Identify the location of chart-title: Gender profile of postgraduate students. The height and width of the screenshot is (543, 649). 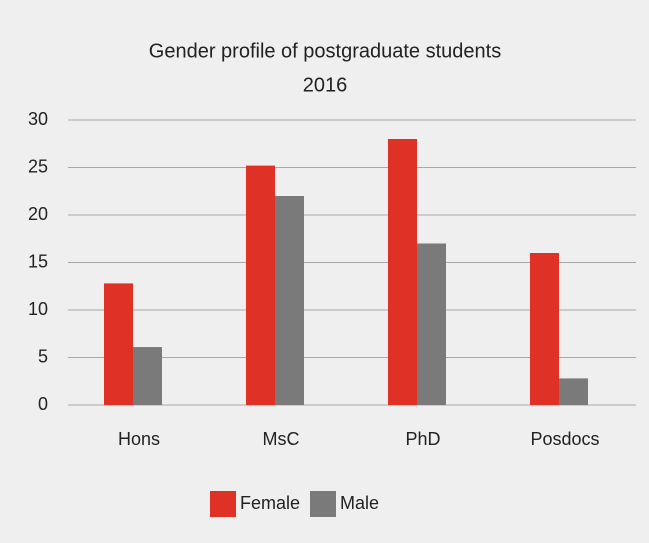
(325, 51).